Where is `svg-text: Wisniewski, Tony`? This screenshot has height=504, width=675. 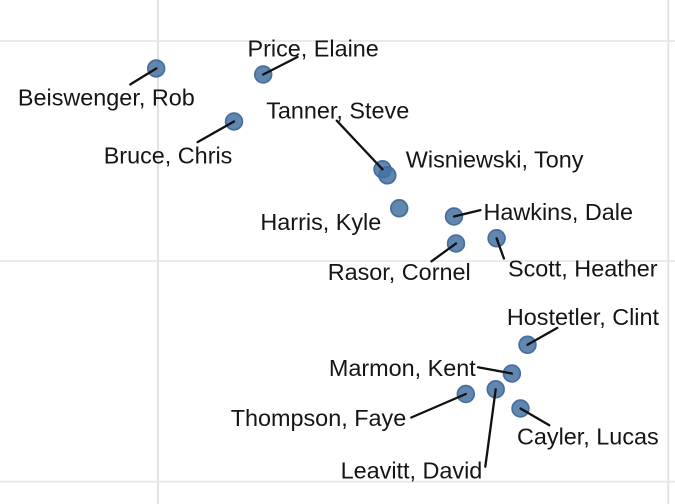 svg-text: Wisniewski, Tony is located at coordinates (495, 160).